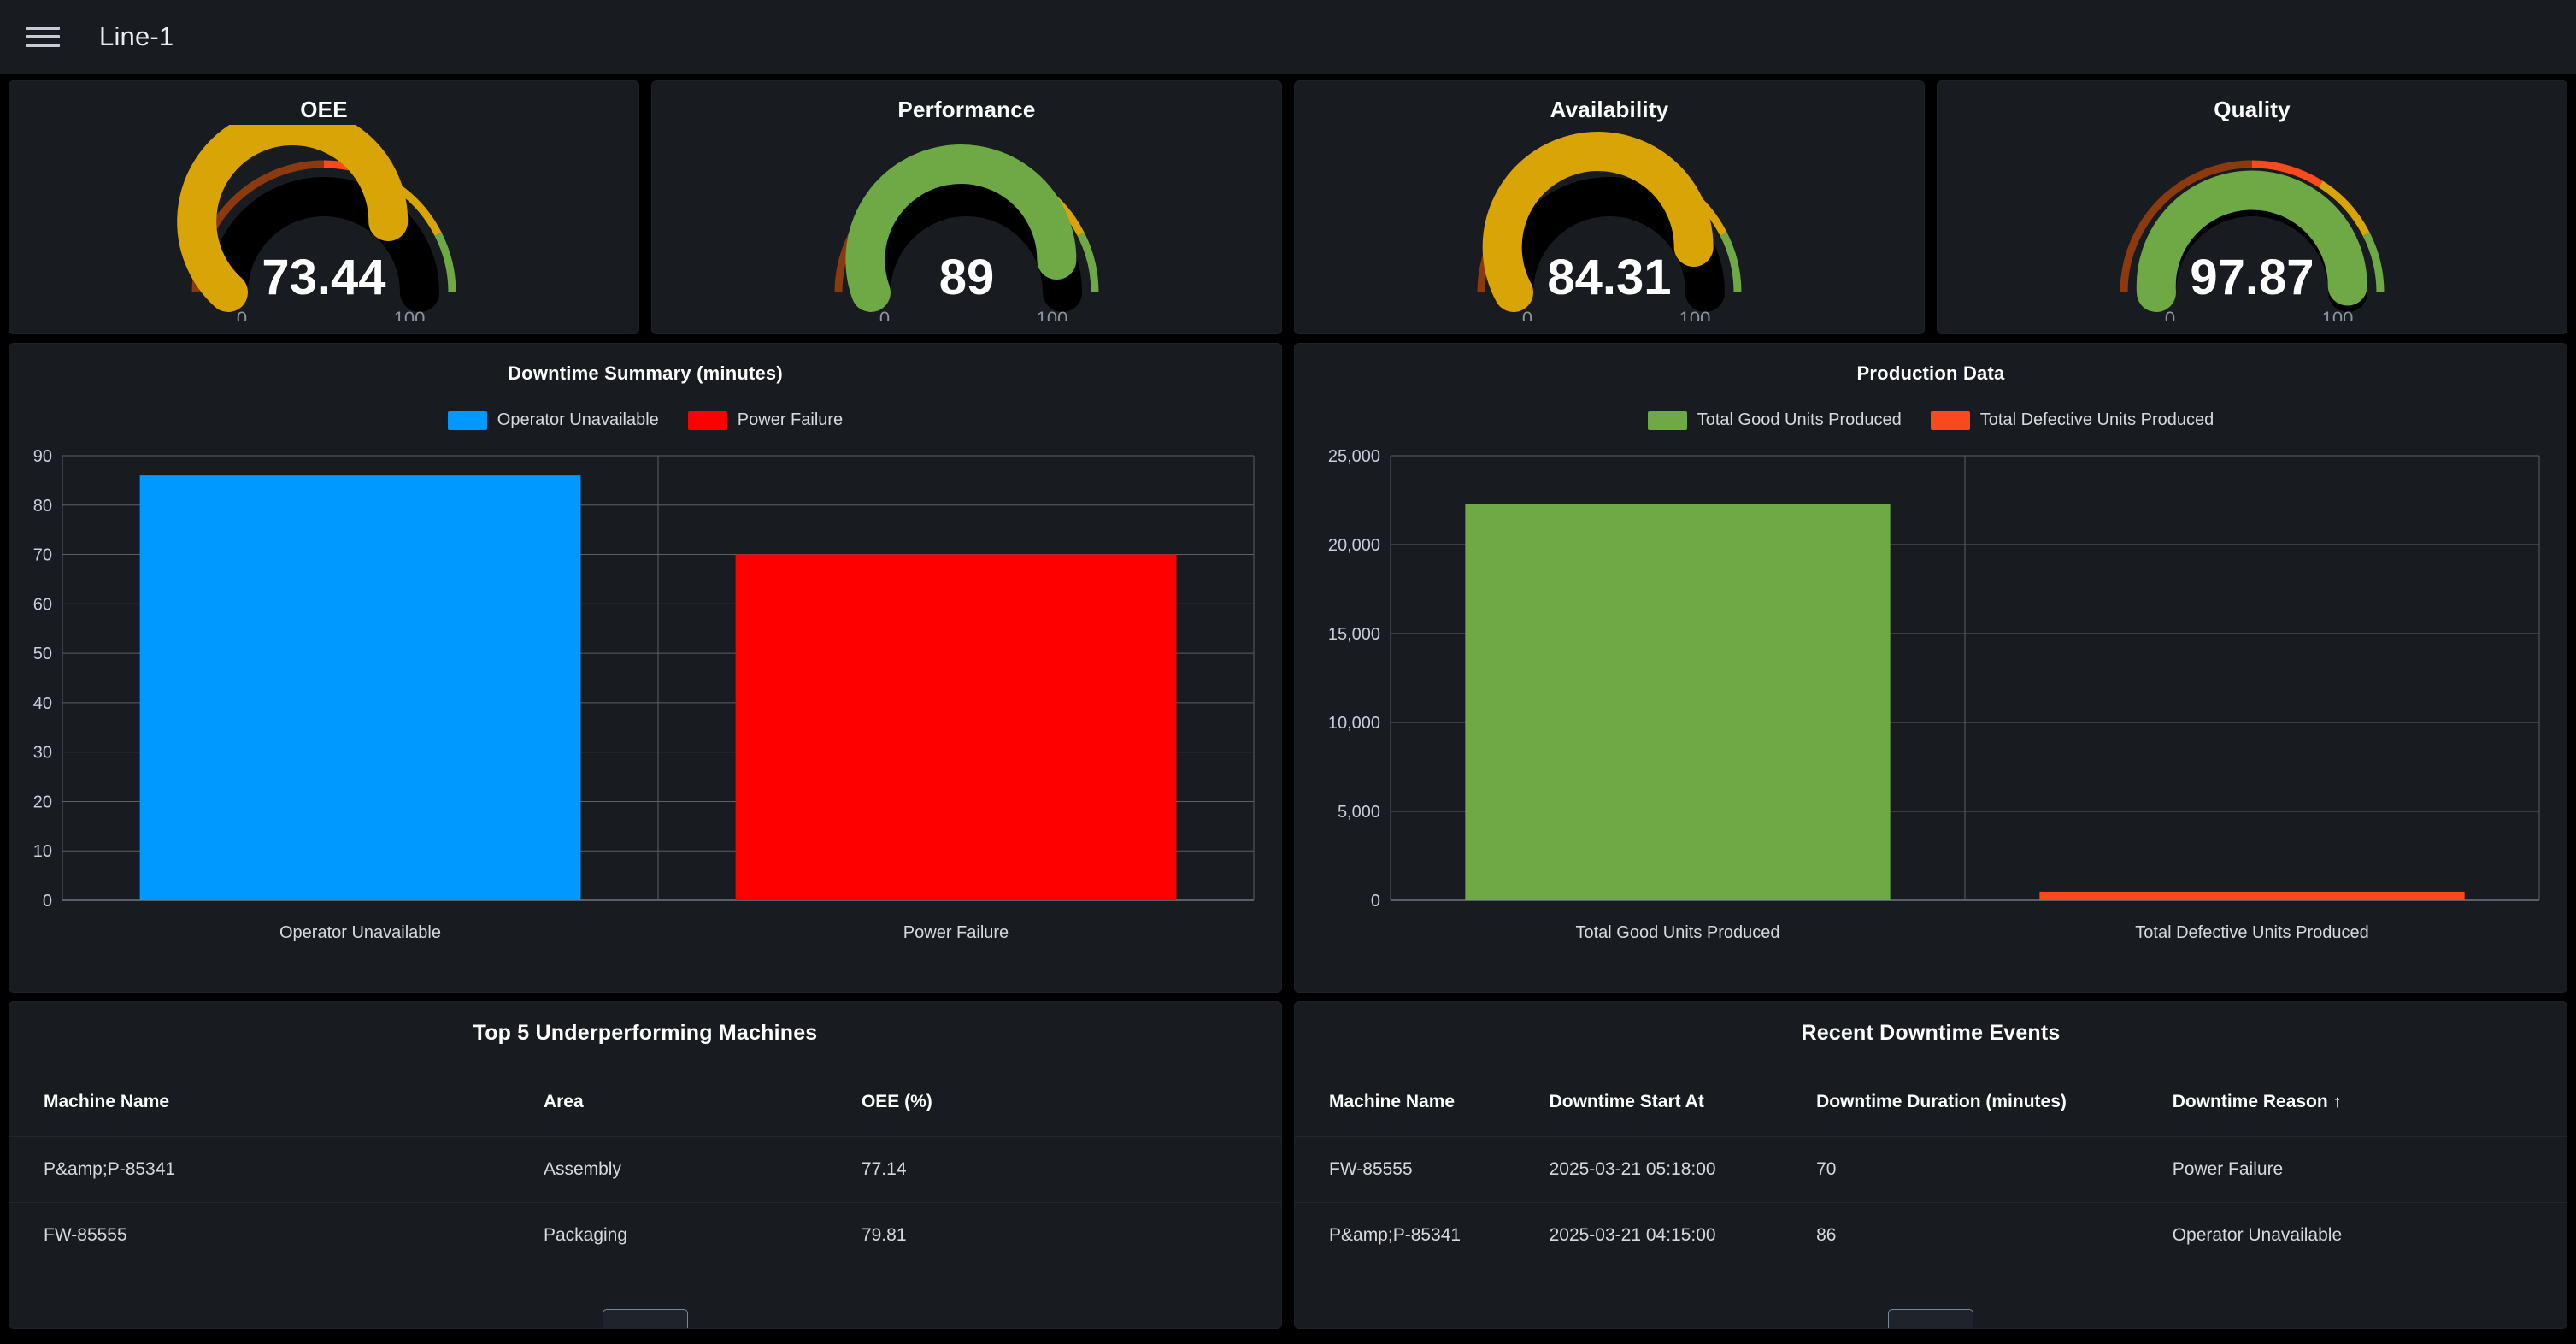 This screenshot has height=1344, width=2576. Describe the element at coordinates (2369, 1169) in the screenshot. I see `cell-downtime-reason: Power Failure` at that location.